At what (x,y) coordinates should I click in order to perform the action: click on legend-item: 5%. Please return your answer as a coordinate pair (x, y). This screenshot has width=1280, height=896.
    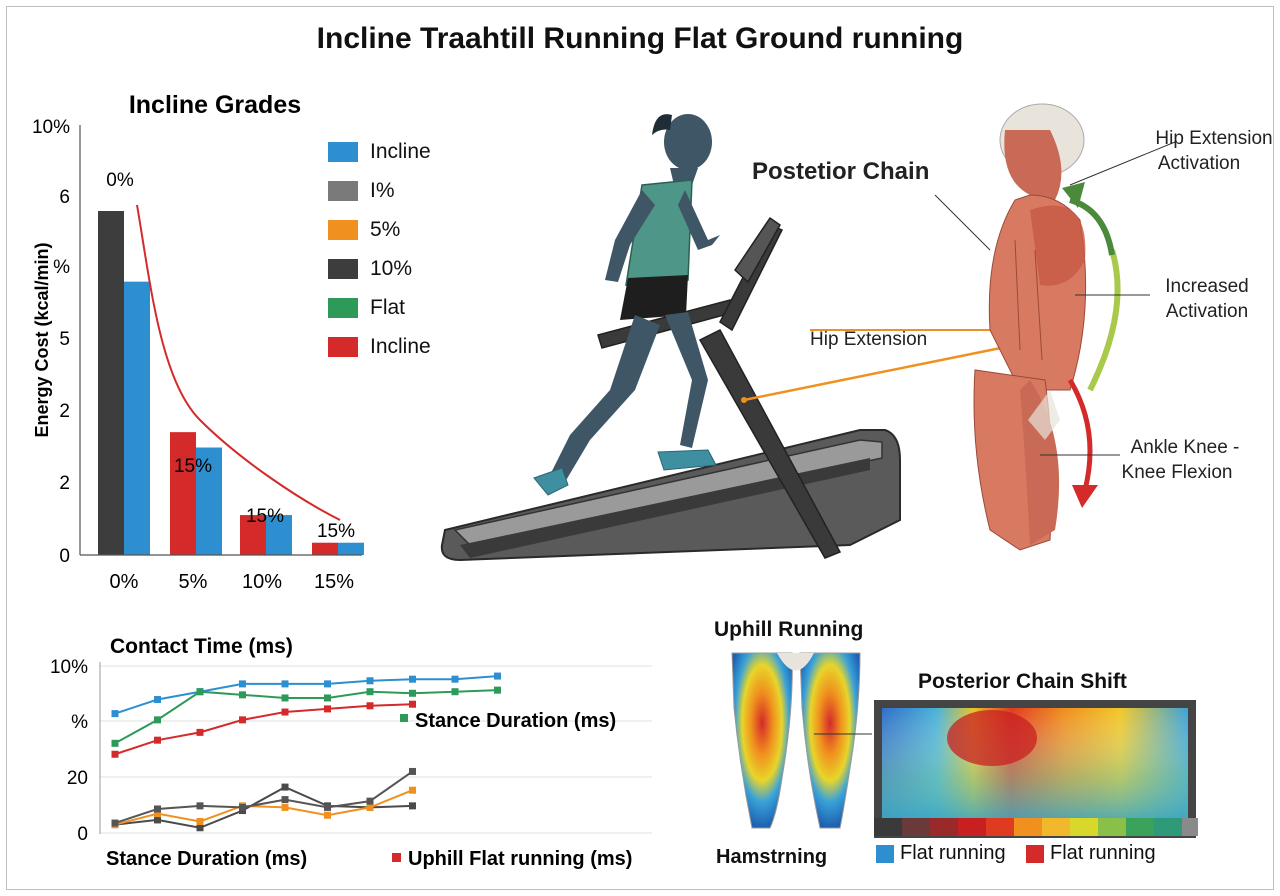
    Looking at the image, I should click on (364, 230).